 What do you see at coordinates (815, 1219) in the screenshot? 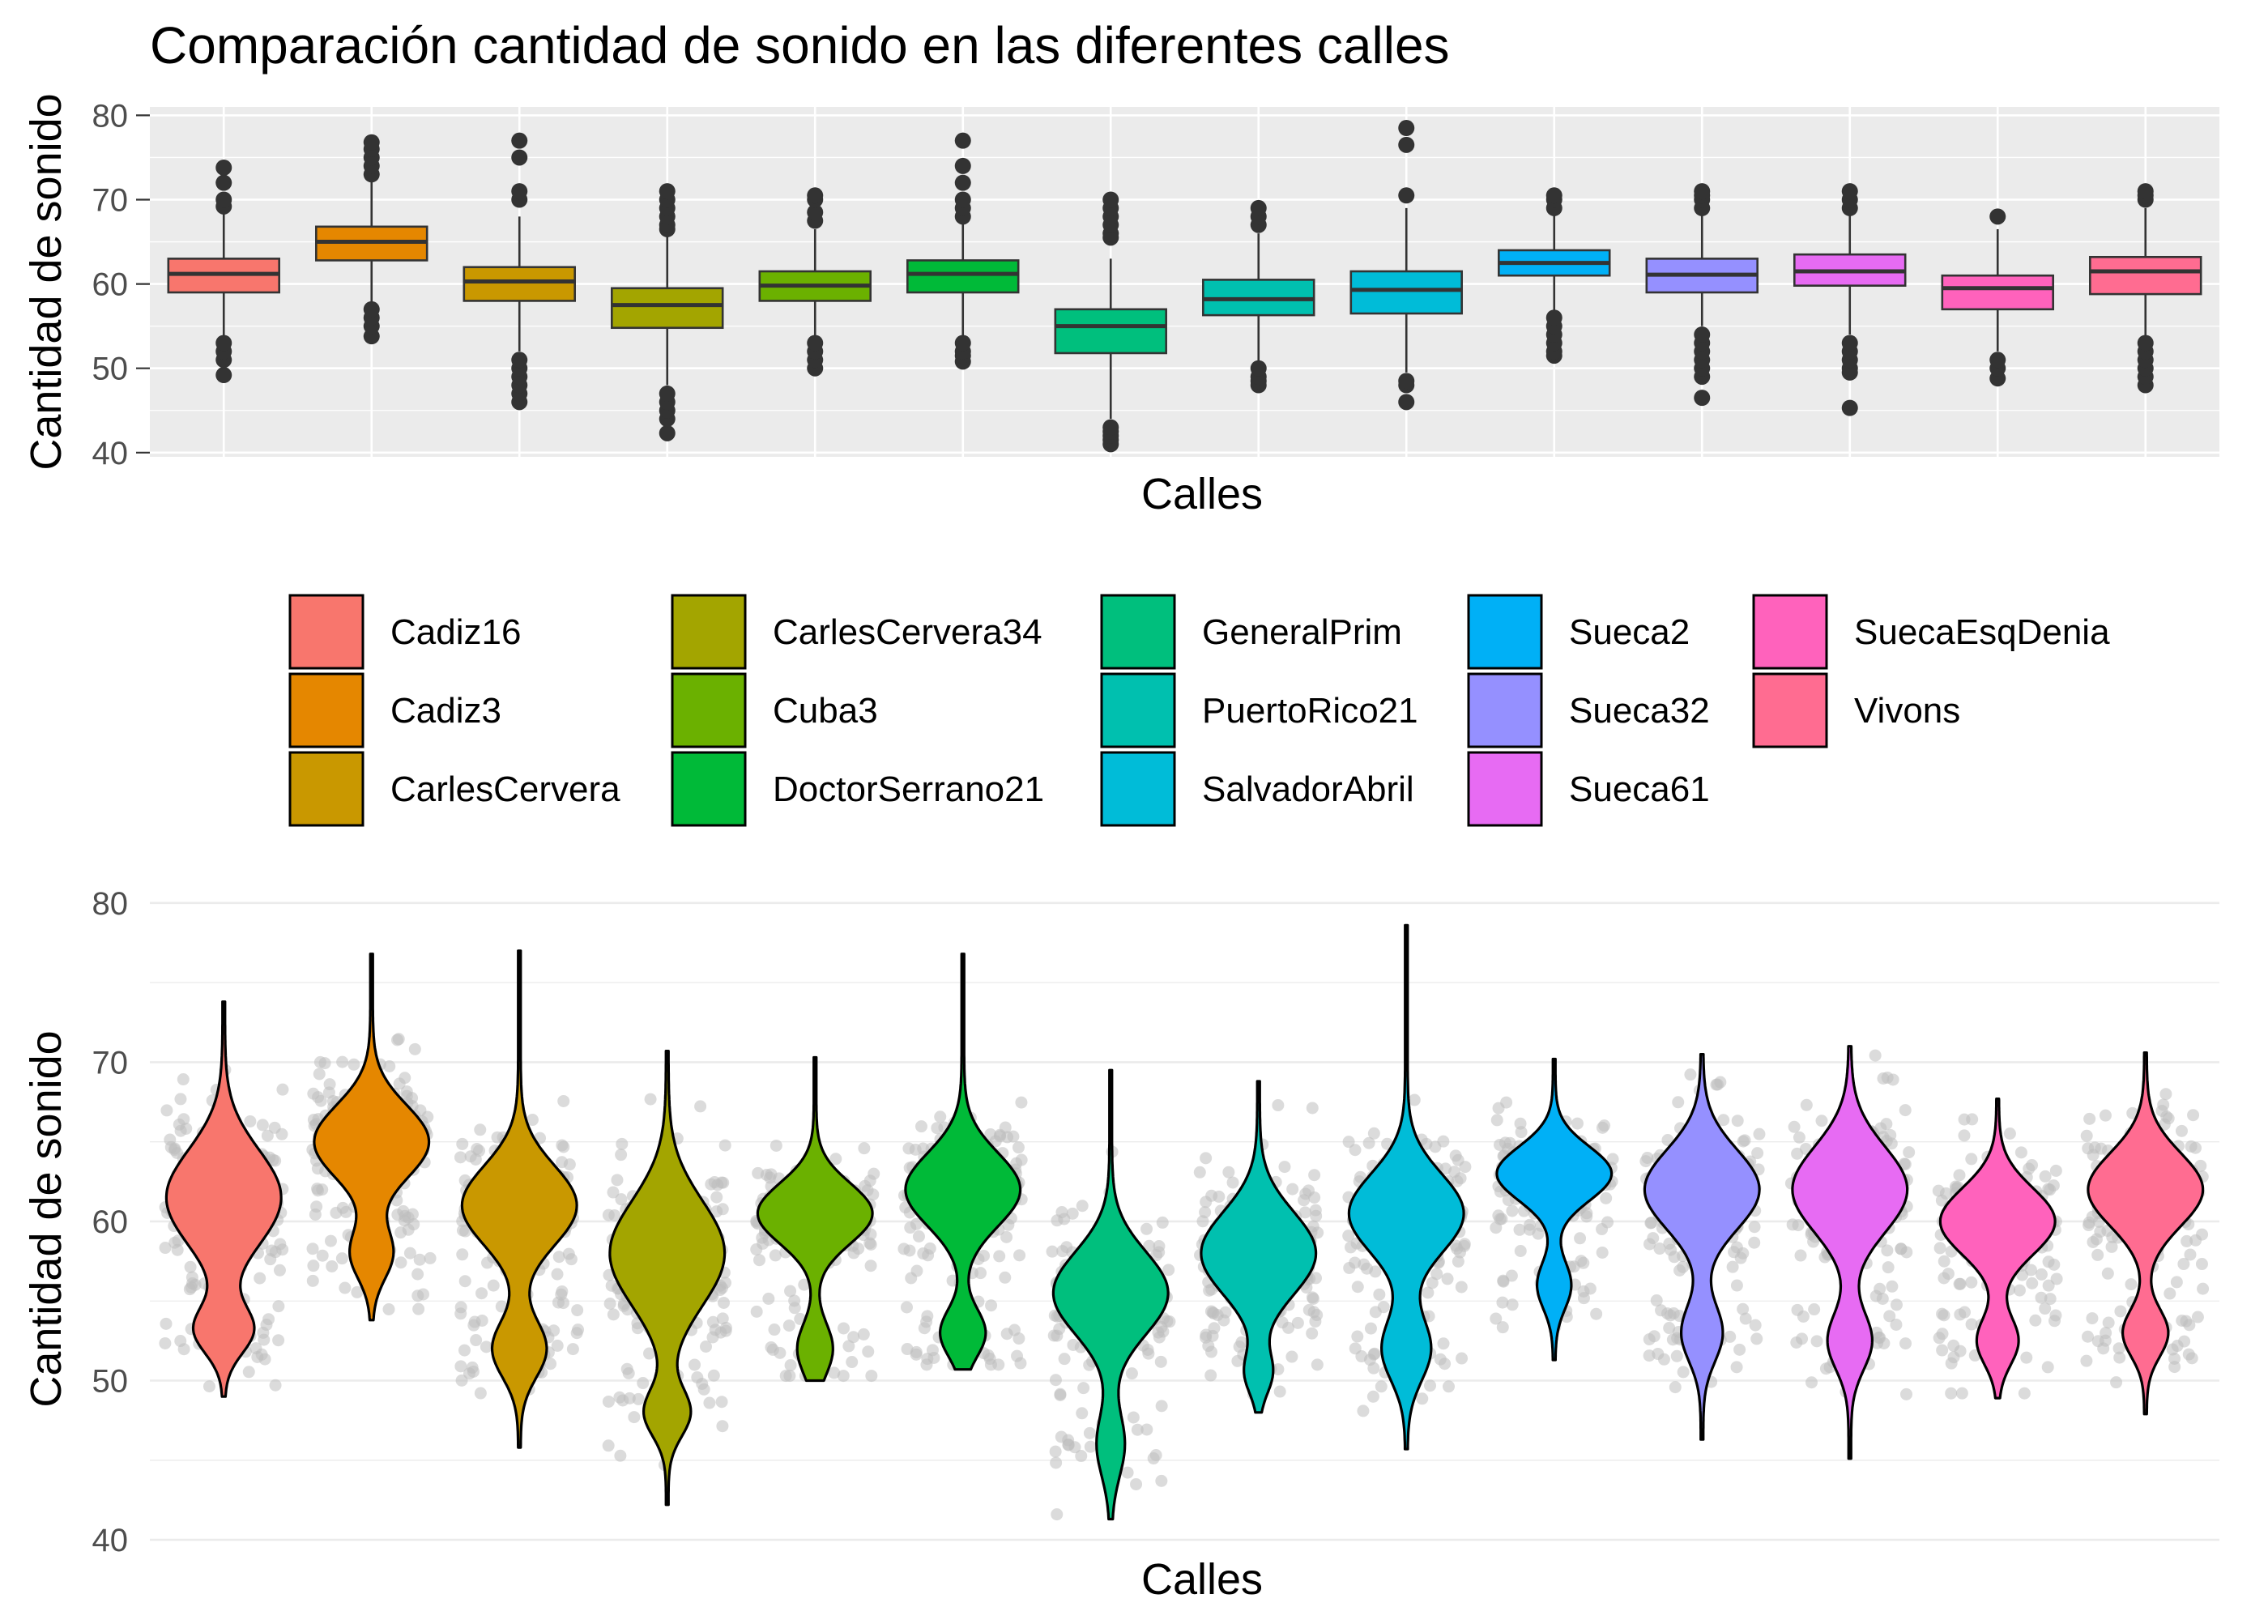
I see `violin-Cuba3` at bounding box center [815, 1219].